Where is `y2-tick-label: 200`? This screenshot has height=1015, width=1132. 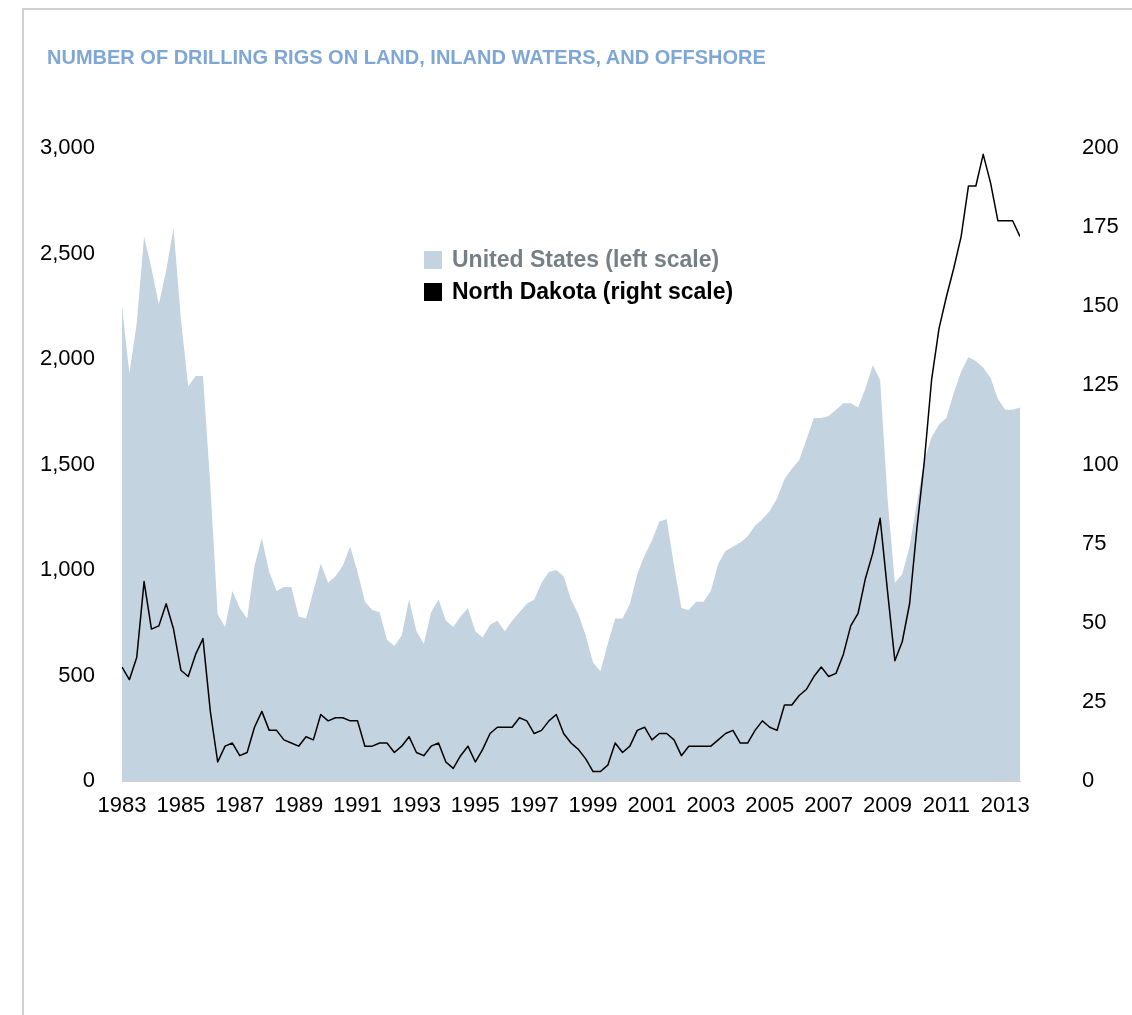 y2-tick-label: 200 is located at coordinates (1100, 147).